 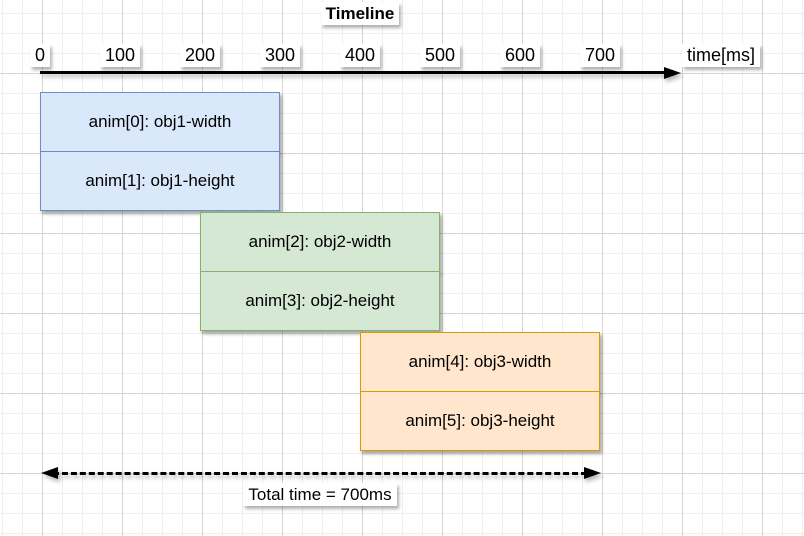 I want to click on anim-row-obj3-width: anim[4]: obj3-width, so click(x=480, y=362).